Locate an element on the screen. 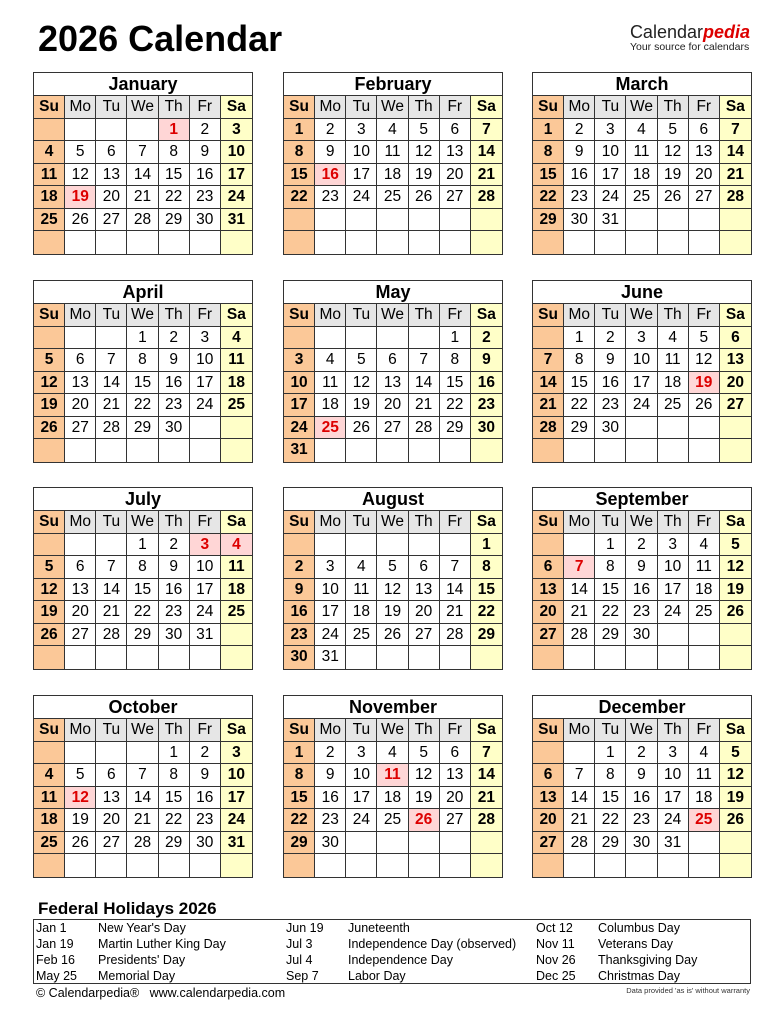 This screenshot has width=784, height=1024. calendarpedia-logo: Calendarpedia Your source for calendars is located at coordinates (690, 37).